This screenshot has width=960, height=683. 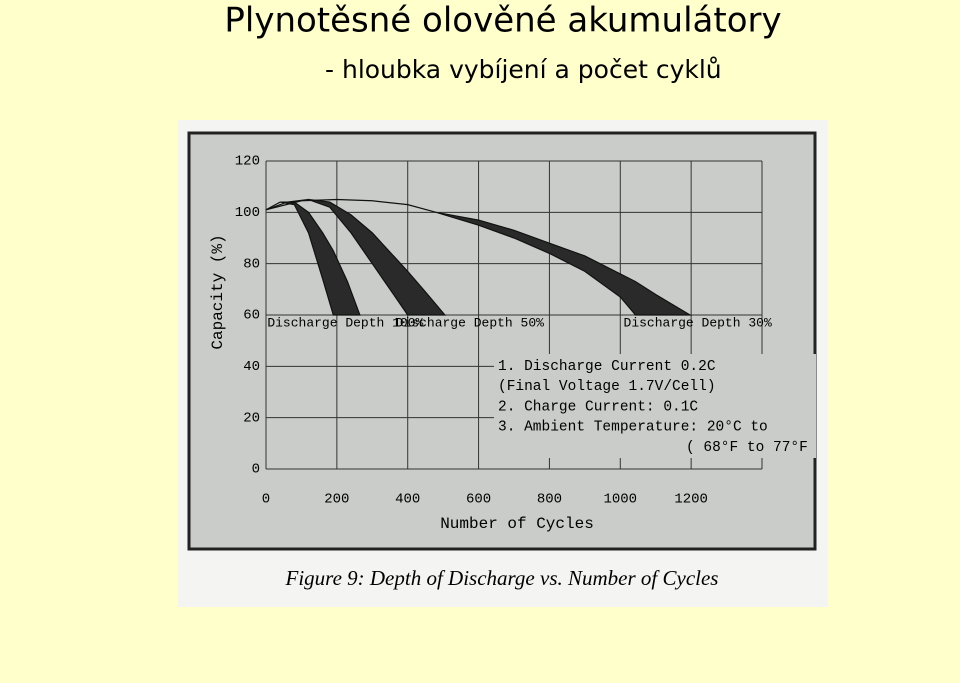 I want to click on x-axis-title: Number of Cycles, so click(x=517, y=524).